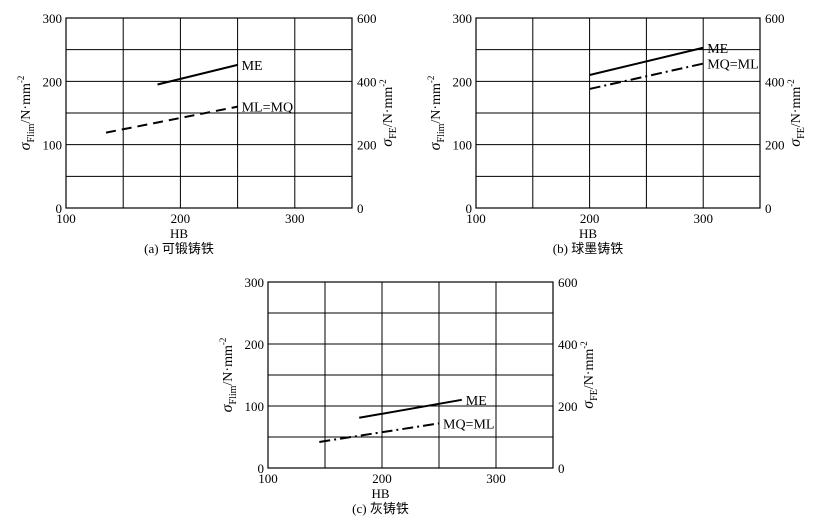 The height and width of the screenshot is (532, 826). What do you see at coordinates (267, 108) in the screenshot?
I see `series-label: ML=MQ` at bounding box center [267, 108].